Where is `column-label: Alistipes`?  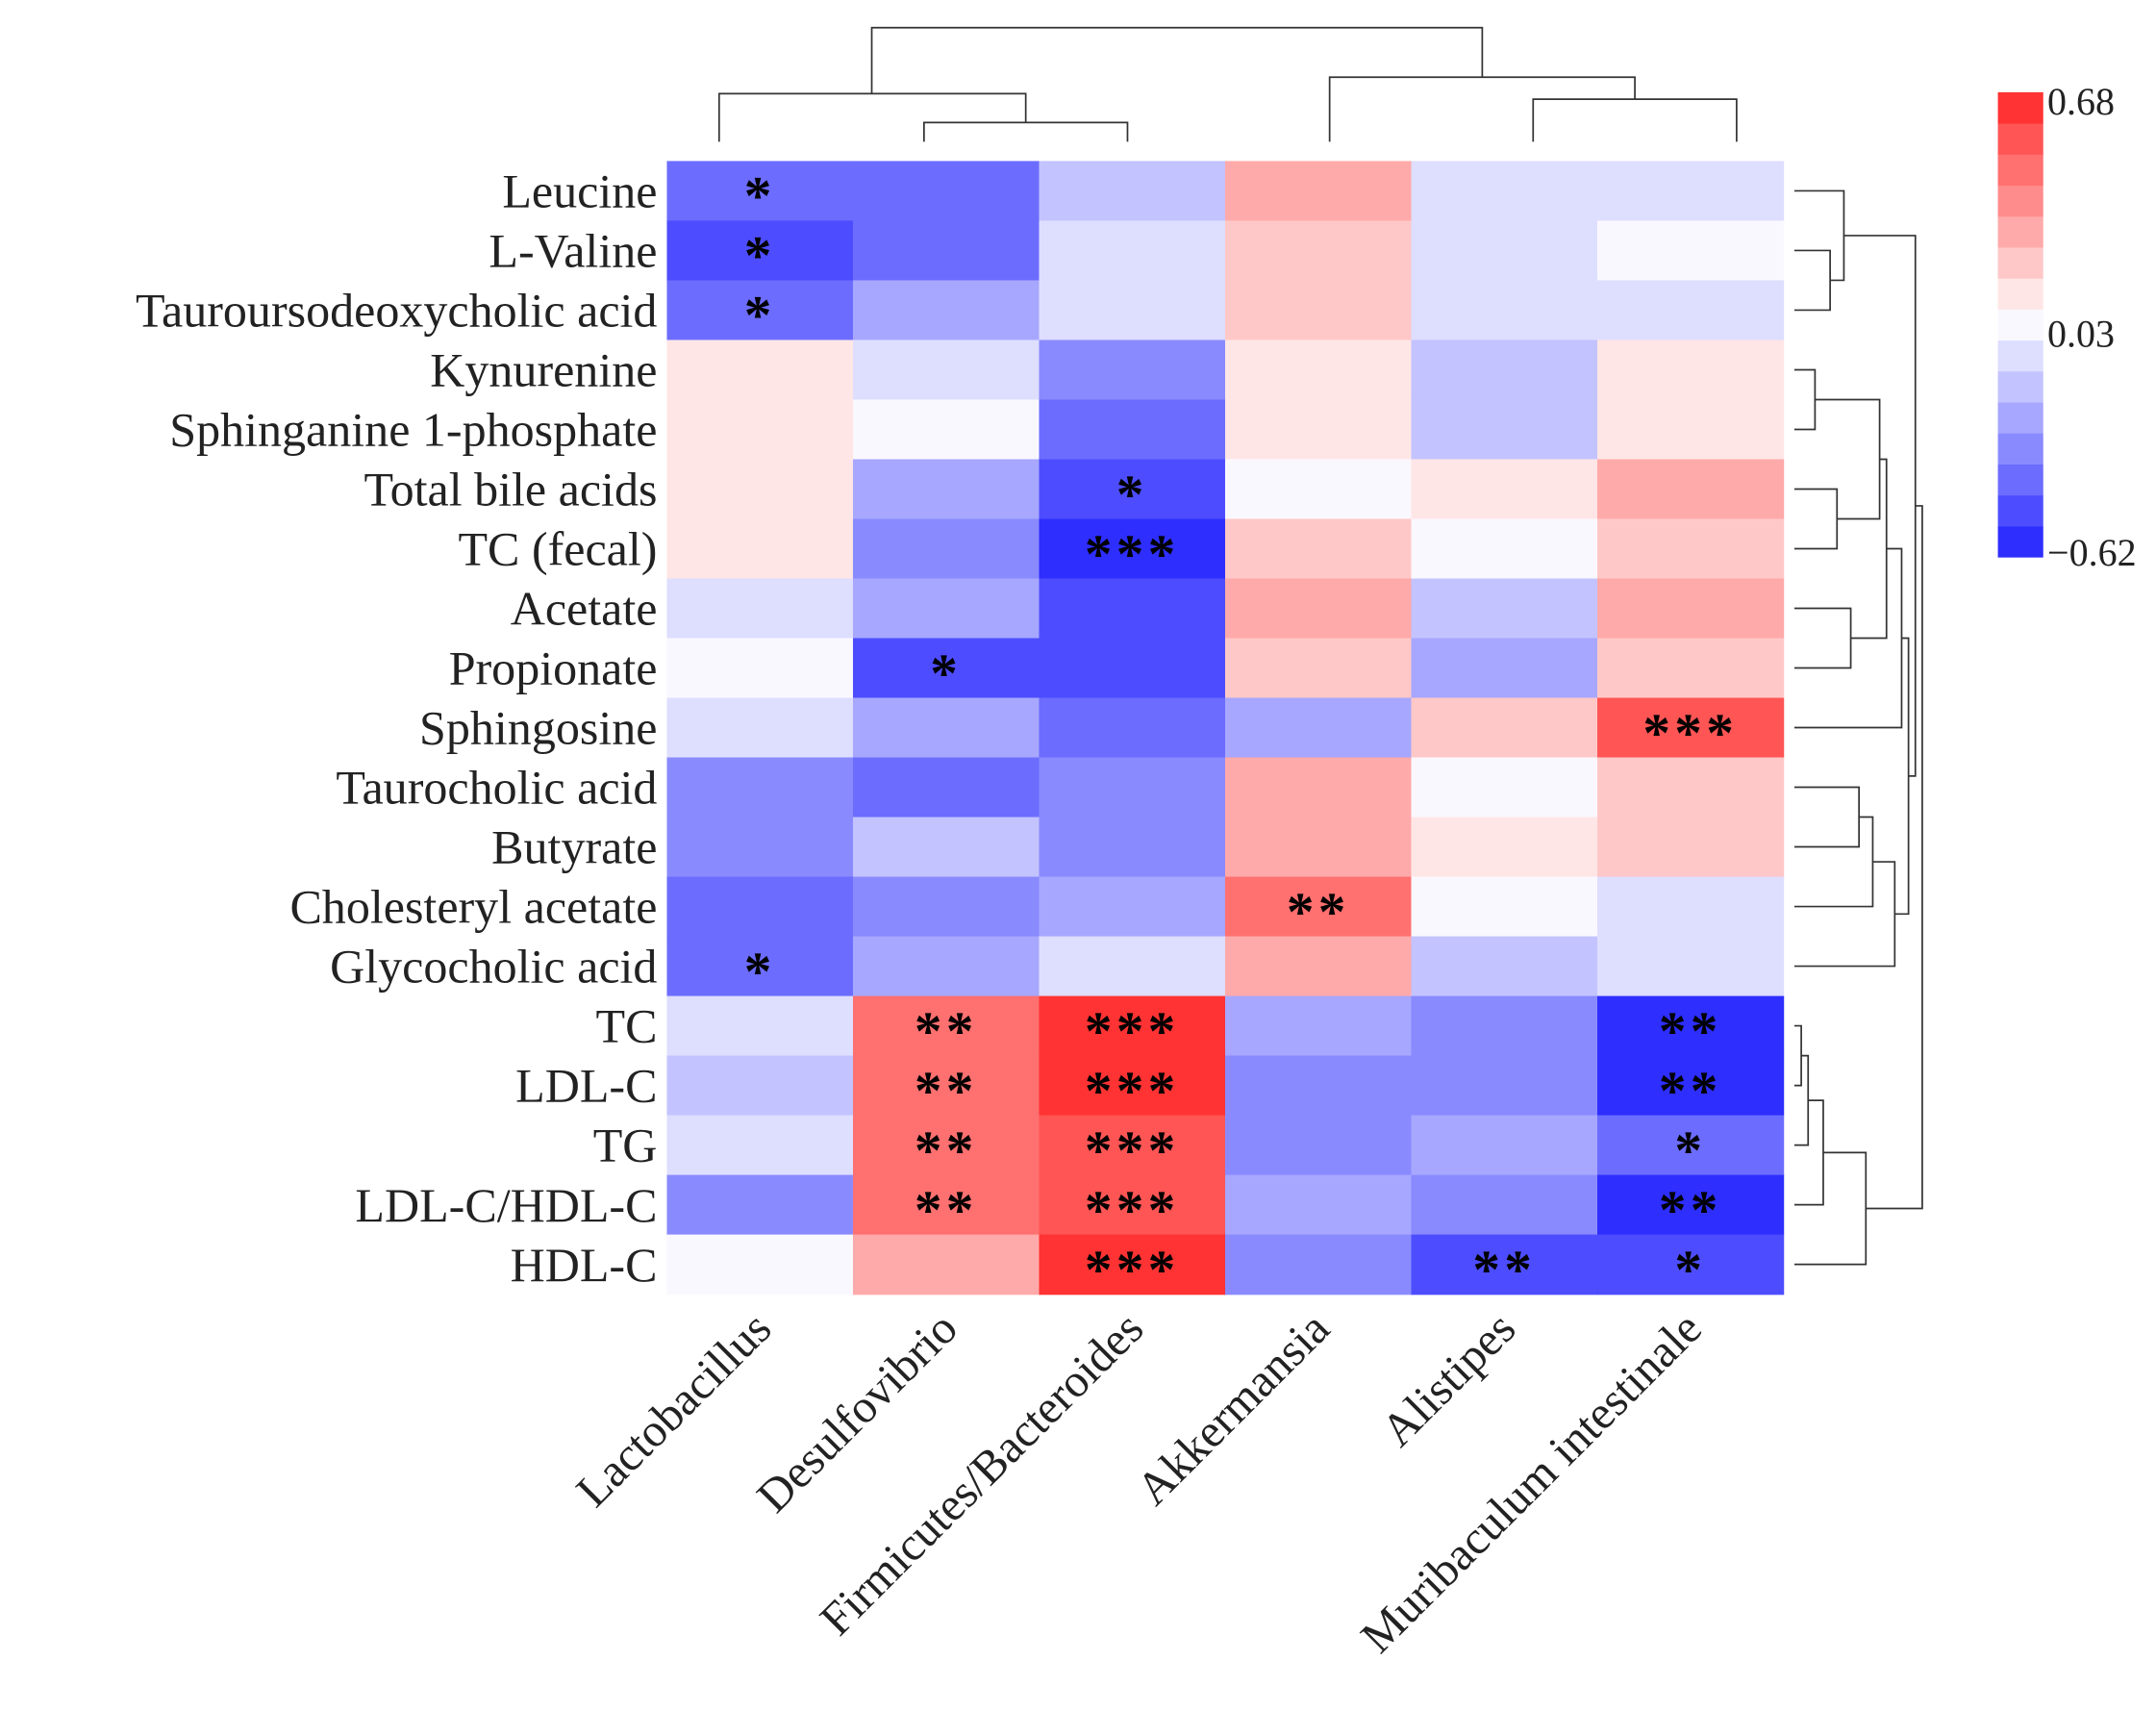 column-label: Alistipes is located at coordinates (1448, 1379).